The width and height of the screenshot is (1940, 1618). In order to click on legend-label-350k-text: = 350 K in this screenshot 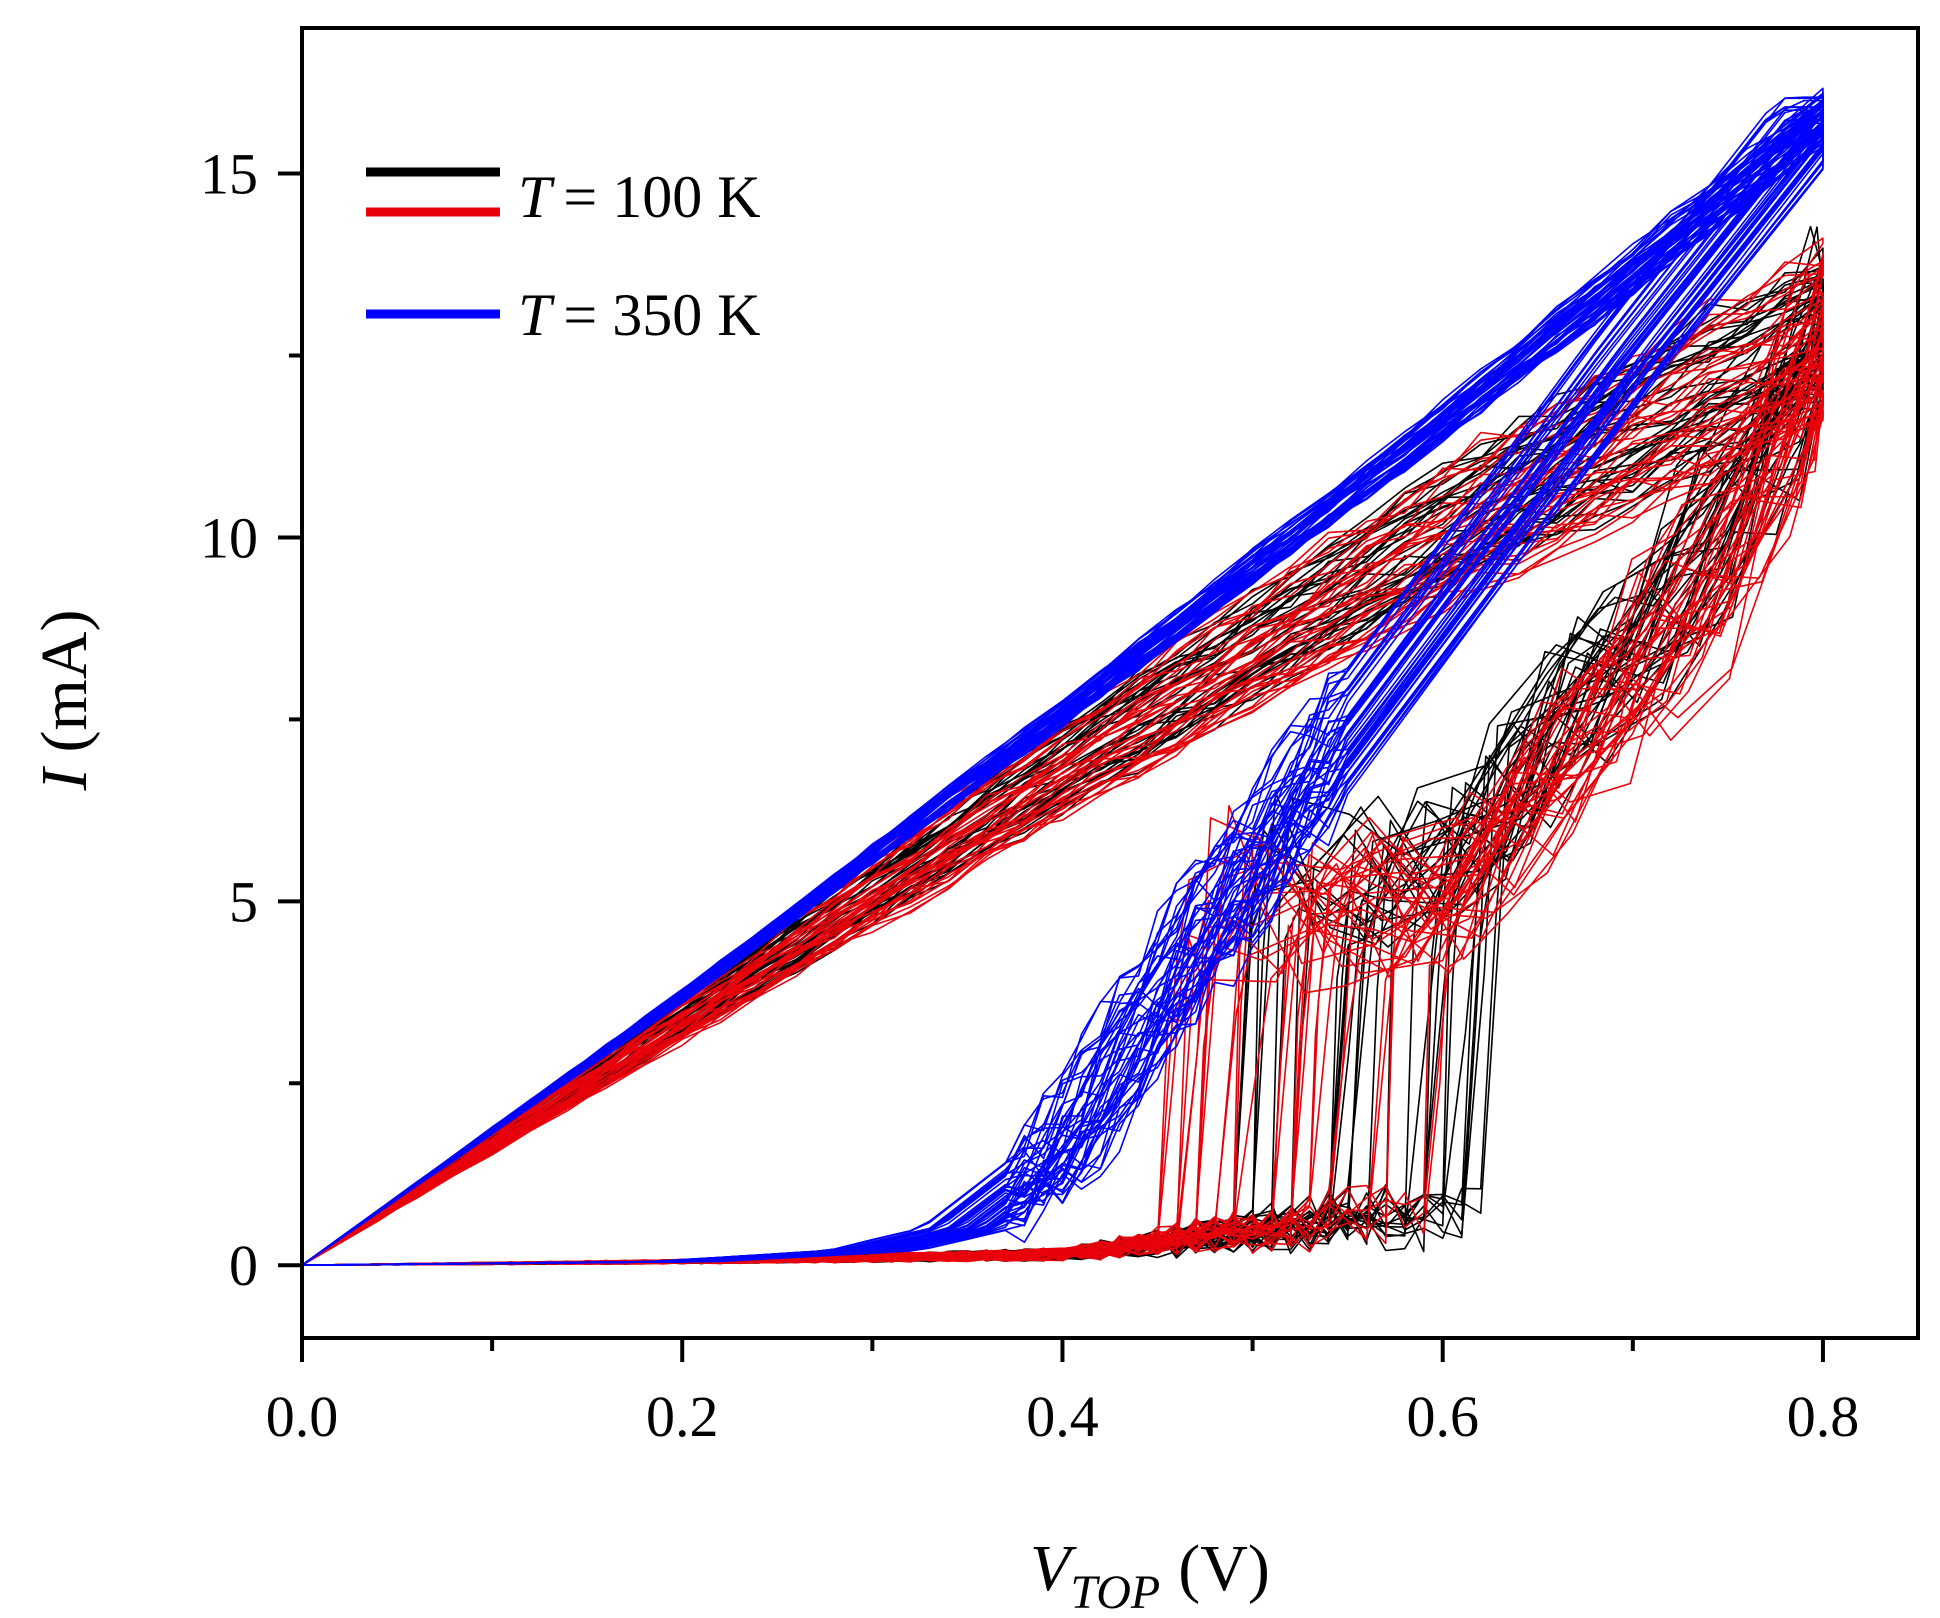, I will do `click(661, 315)`.